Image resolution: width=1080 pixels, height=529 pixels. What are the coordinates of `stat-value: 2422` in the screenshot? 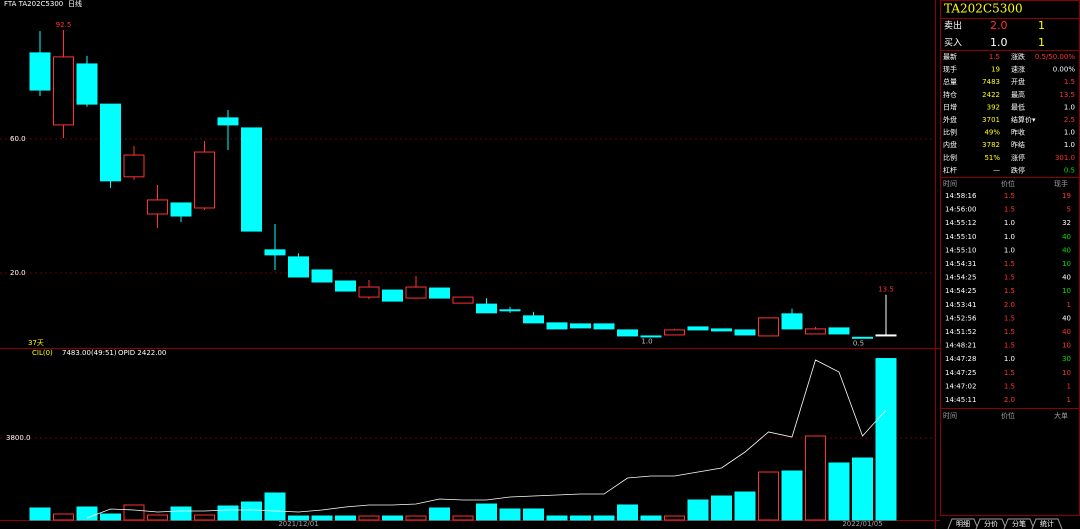 It's located at (991, 95).